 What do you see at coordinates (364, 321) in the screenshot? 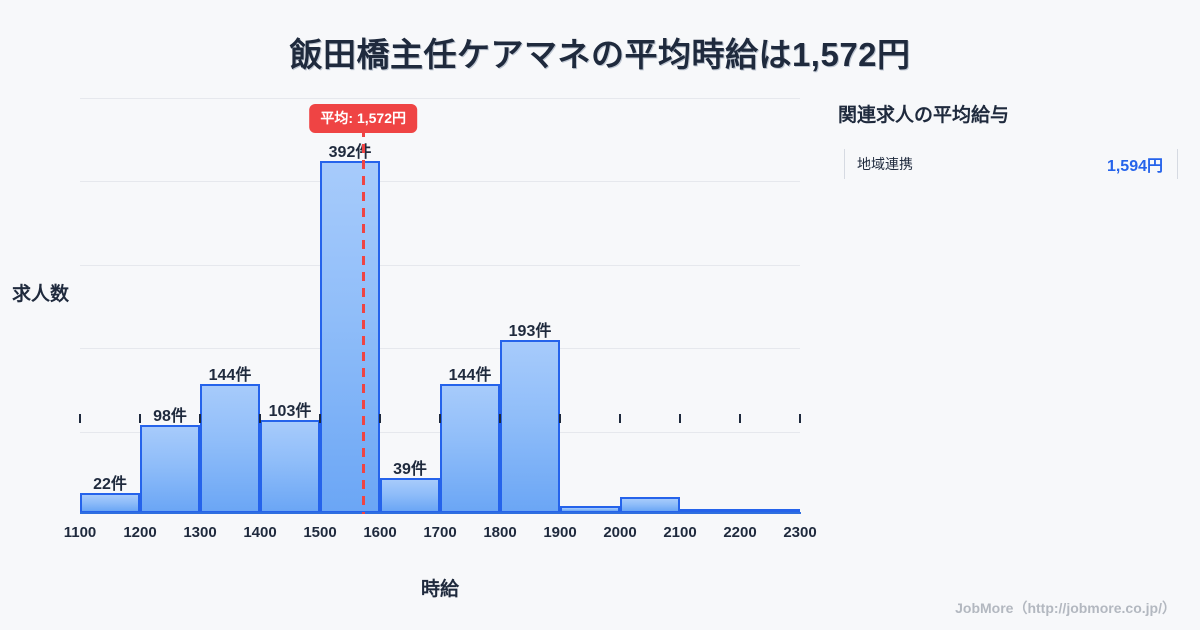
I see `average-line` at bounding box center [364, 321].